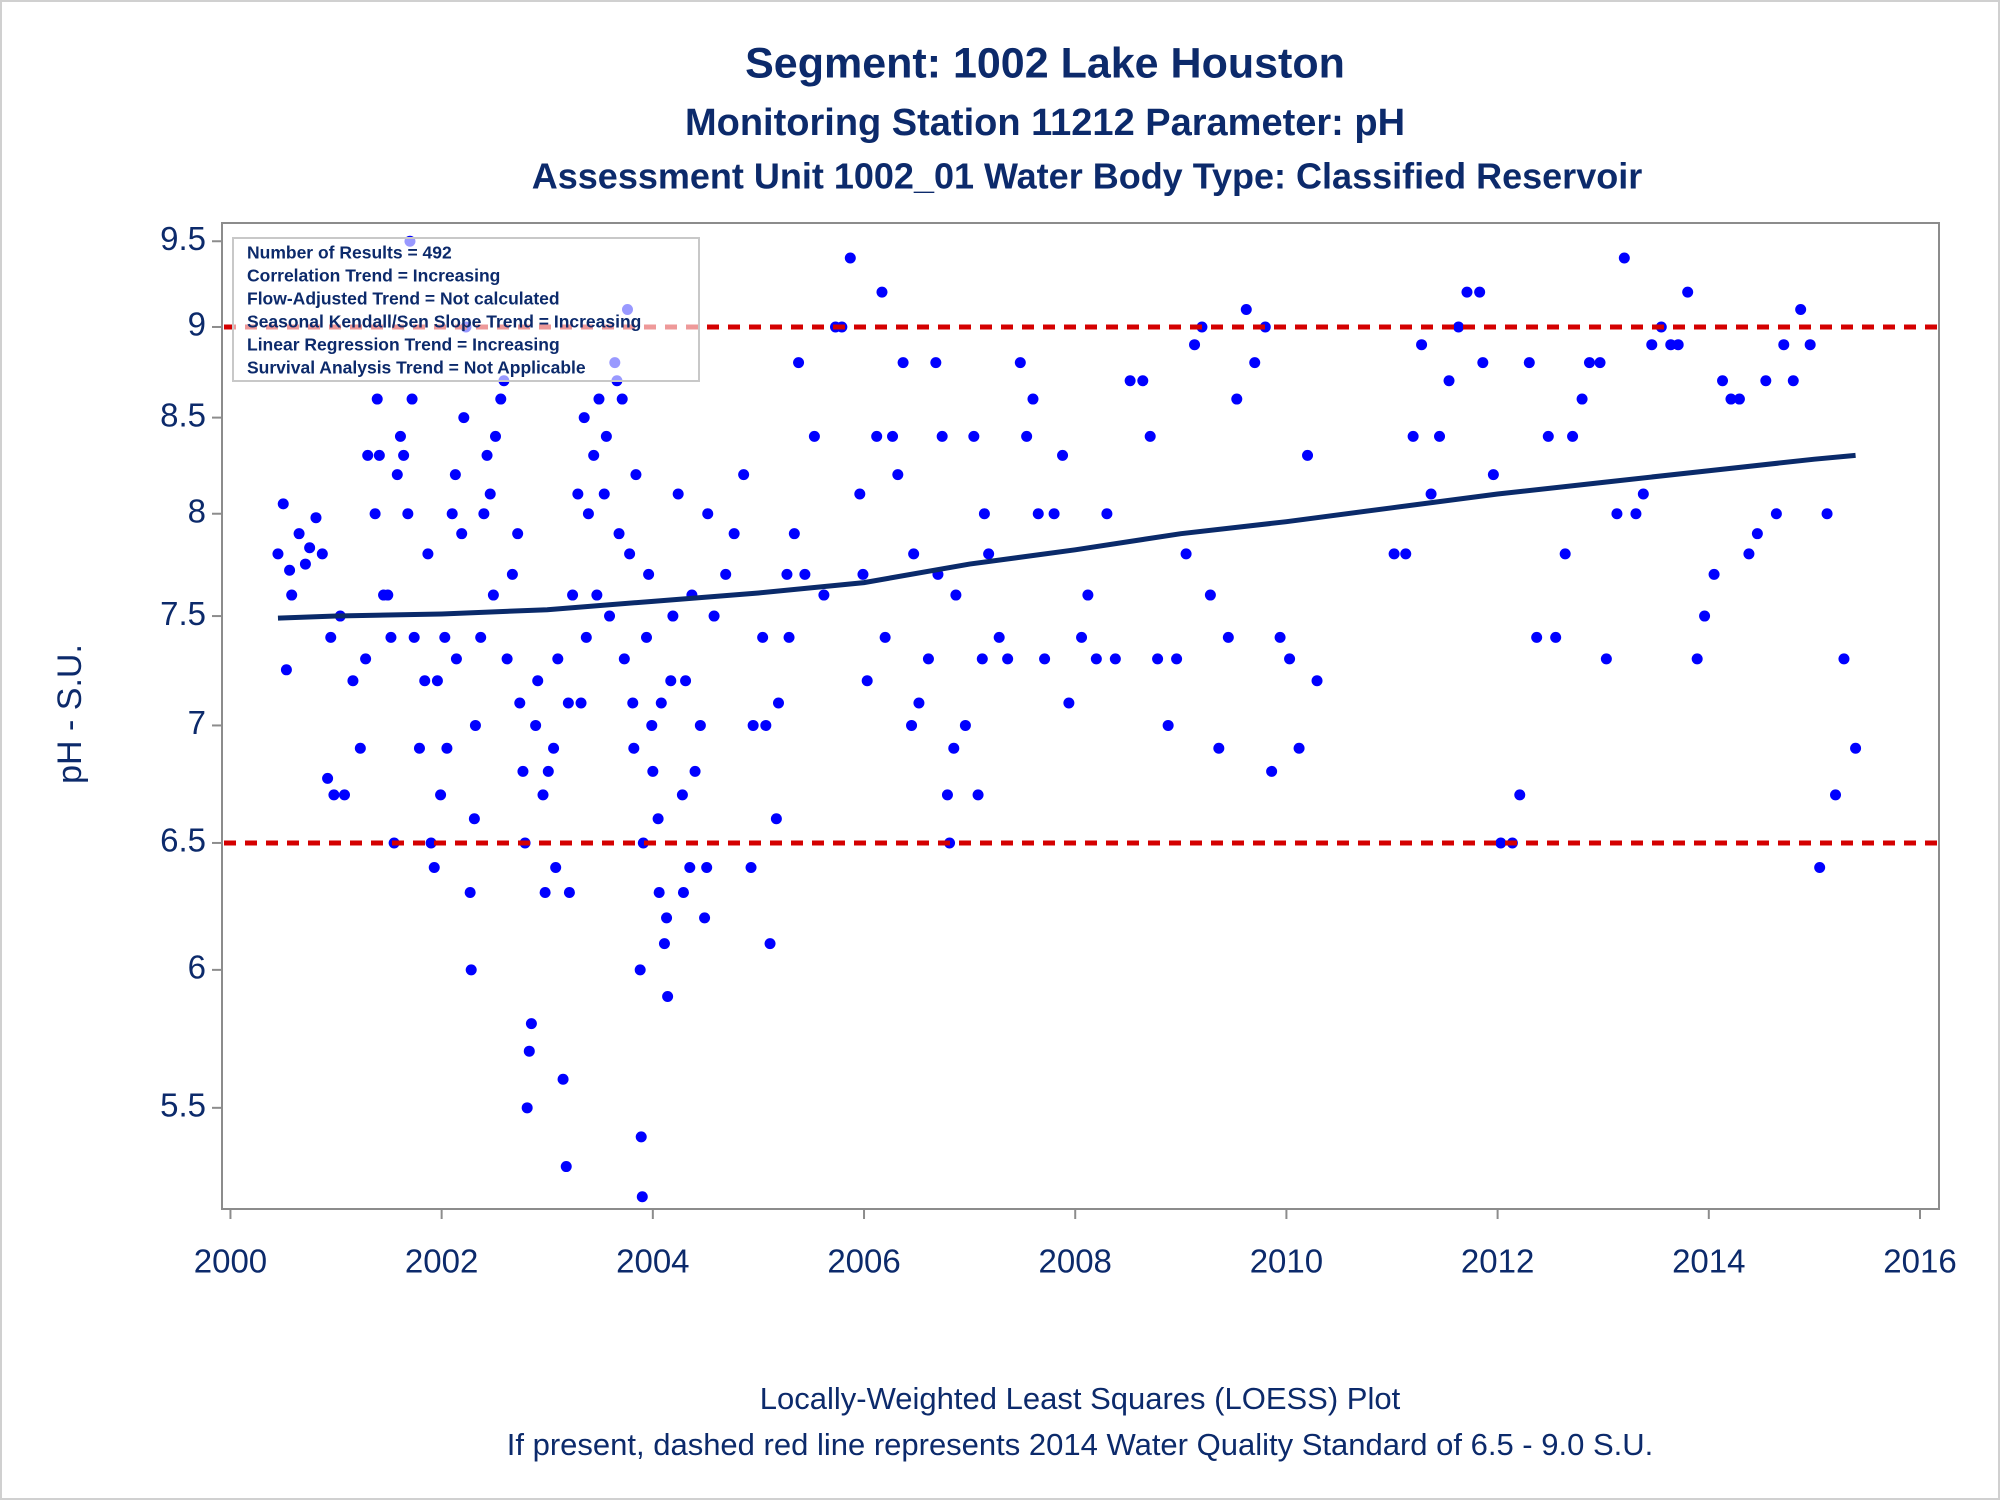 Image resolution: width=2000 pixels, height=1505 pixels. Describe the element at coordinates (1286, 1261) in the screenshot. I see `x-tick-label: 2010` at that location.